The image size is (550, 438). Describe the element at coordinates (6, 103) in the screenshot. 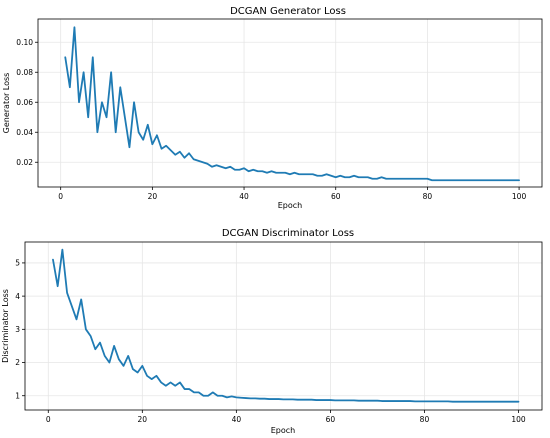

I see `y-axis-label: Generator Loss` at that location.